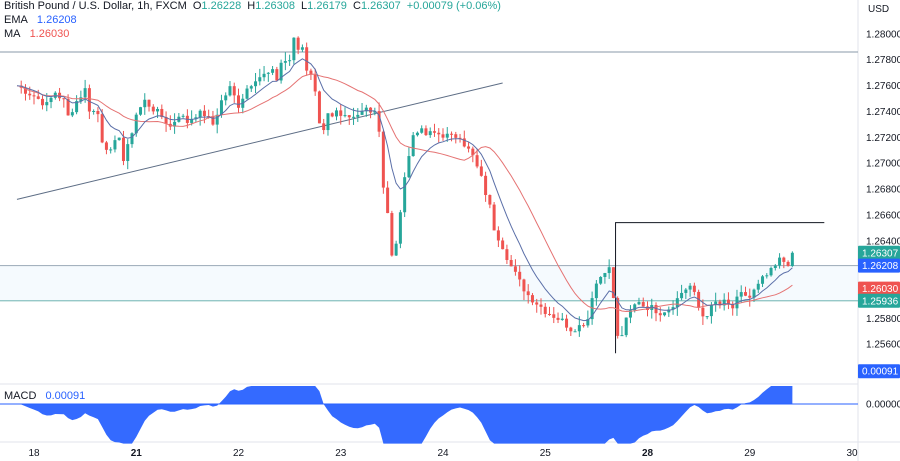  What do you see at coordinates (880, 253) in the screenshot?
I see `price-tag-label: 1.26307` at bounding box center [880, 253].